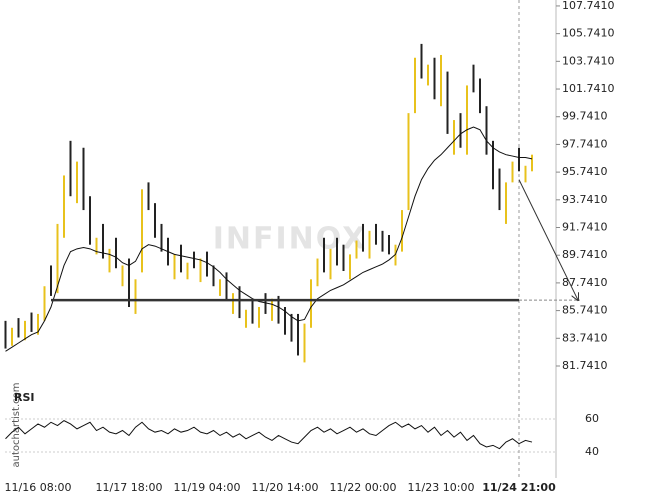 The width and height of the screenshot is (650, 504). What do you see at coordinates (285, 487) in the screenshot?
I see `x-tick-label: 11/20 14:00` at bounding box center [285, 487].